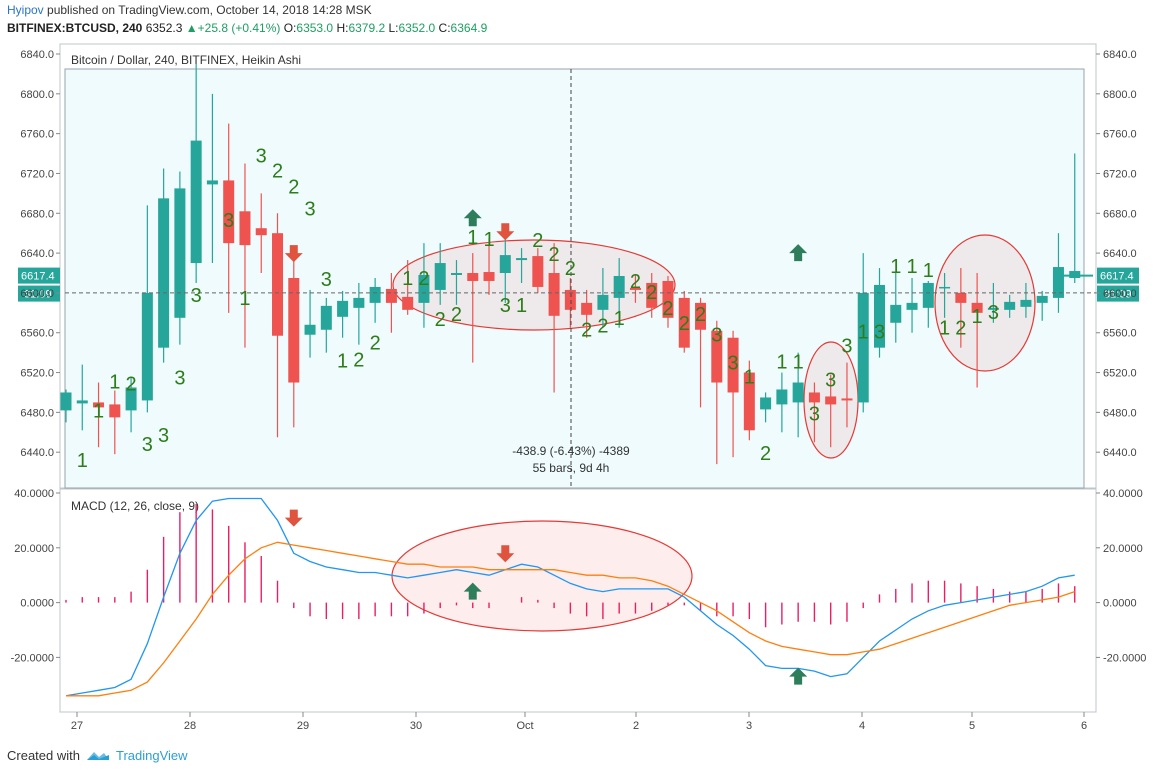  Describe the element at coordinates (524, 726) in the screenshot. I see `time-axis-label: Oct` at that location.